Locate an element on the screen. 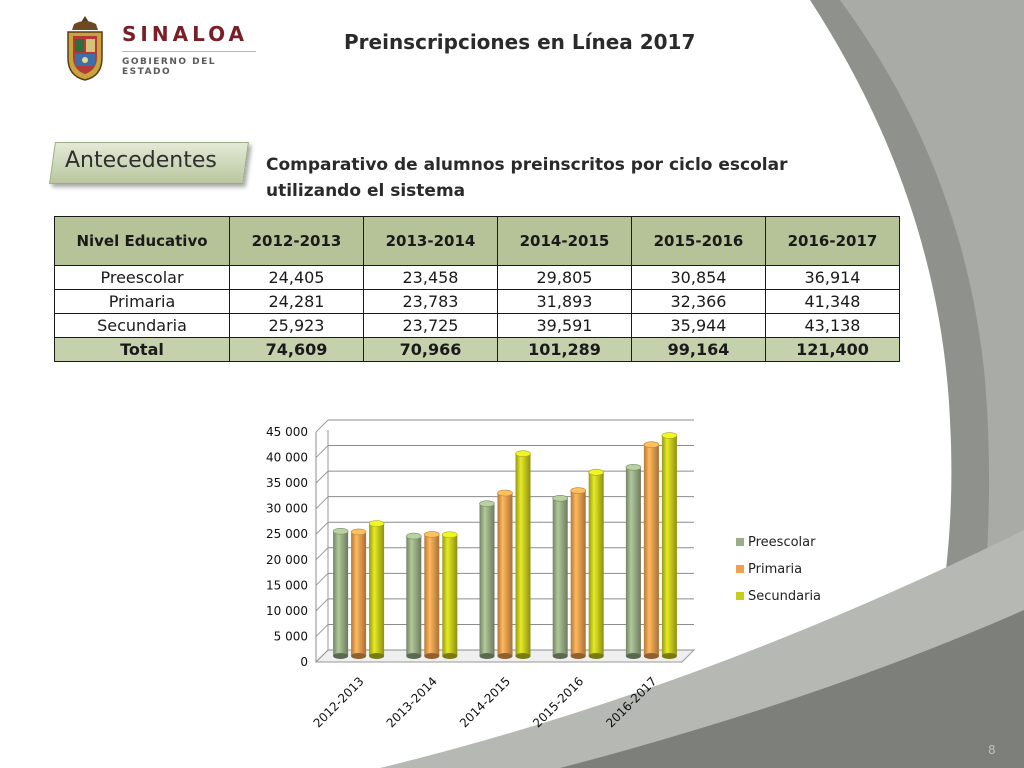 Image resolution: width=1024 pixels, height=768 pixels. y-tick-label: 40 000 is located at coordinates (287, 458).